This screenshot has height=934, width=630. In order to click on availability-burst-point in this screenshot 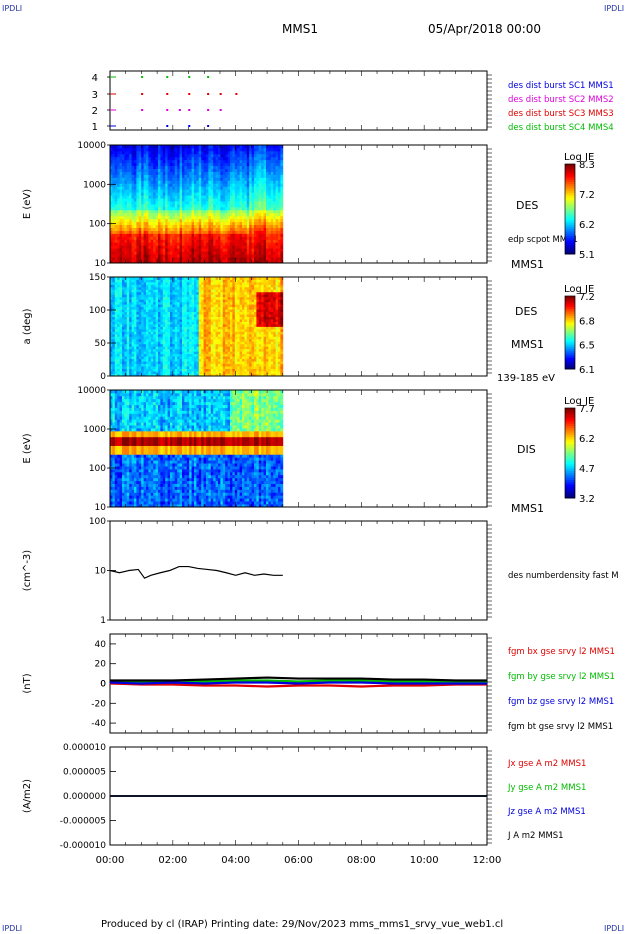, I will do `click(208, 77)`.